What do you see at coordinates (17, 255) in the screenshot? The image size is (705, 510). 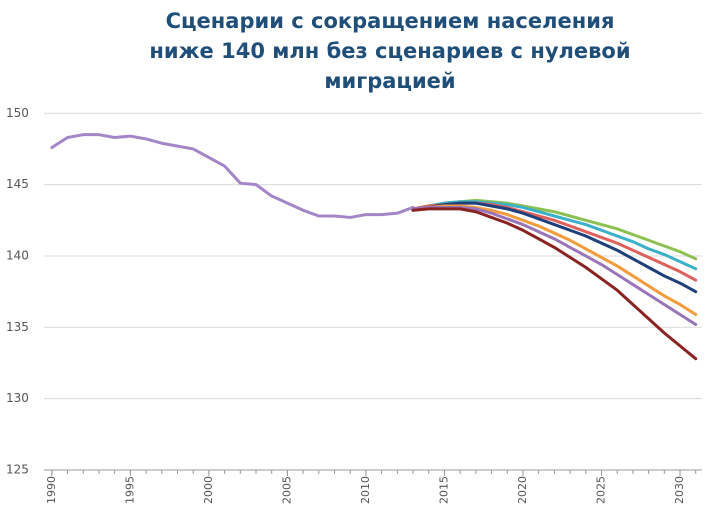 I see `y-tick-label: 140` at bounding box center [17, 255].